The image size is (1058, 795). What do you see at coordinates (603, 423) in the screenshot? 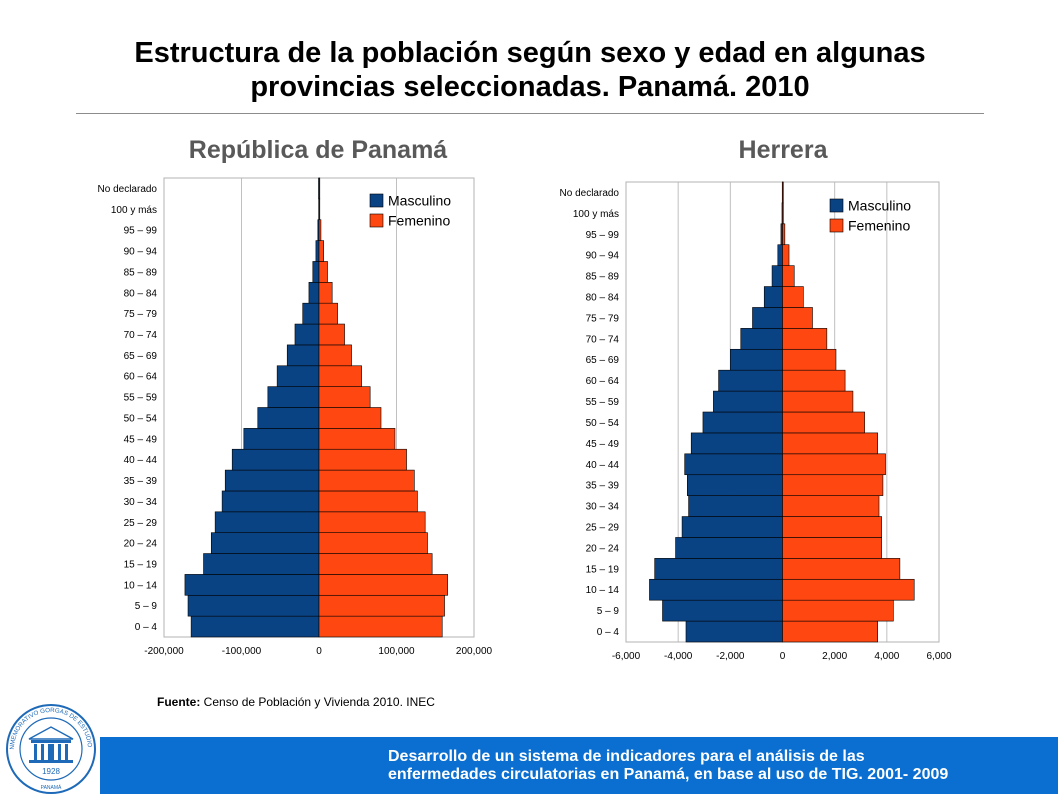
I see `y-tick-label: 50 – 54` at bounding box center [603, 423].